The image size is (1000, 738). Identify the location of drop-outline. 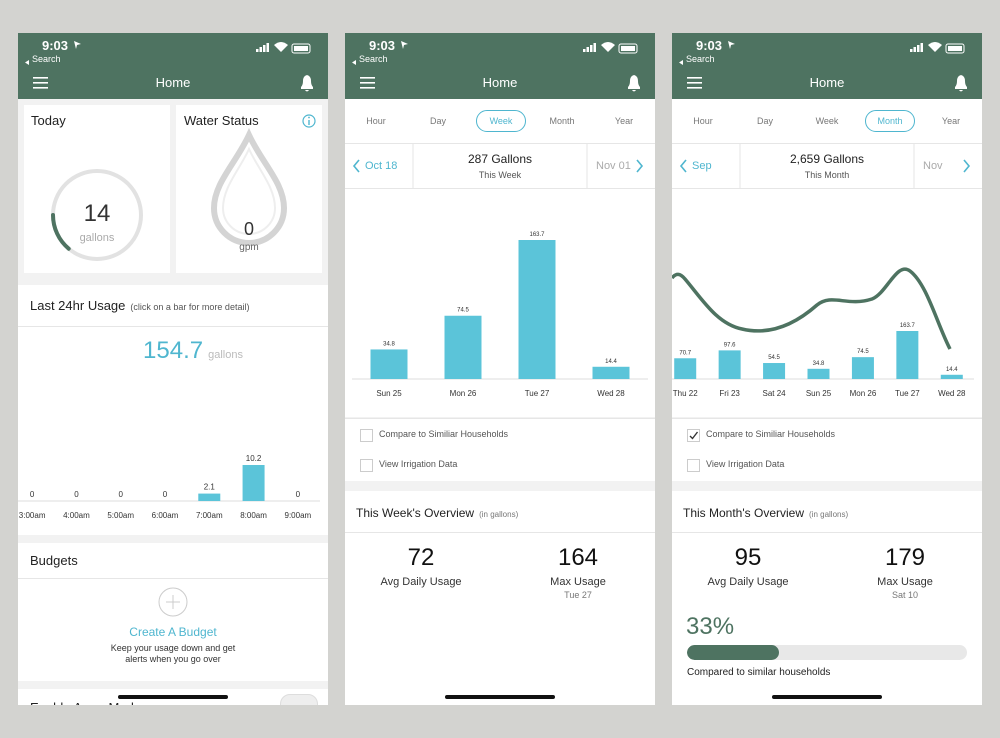
(249, 186).